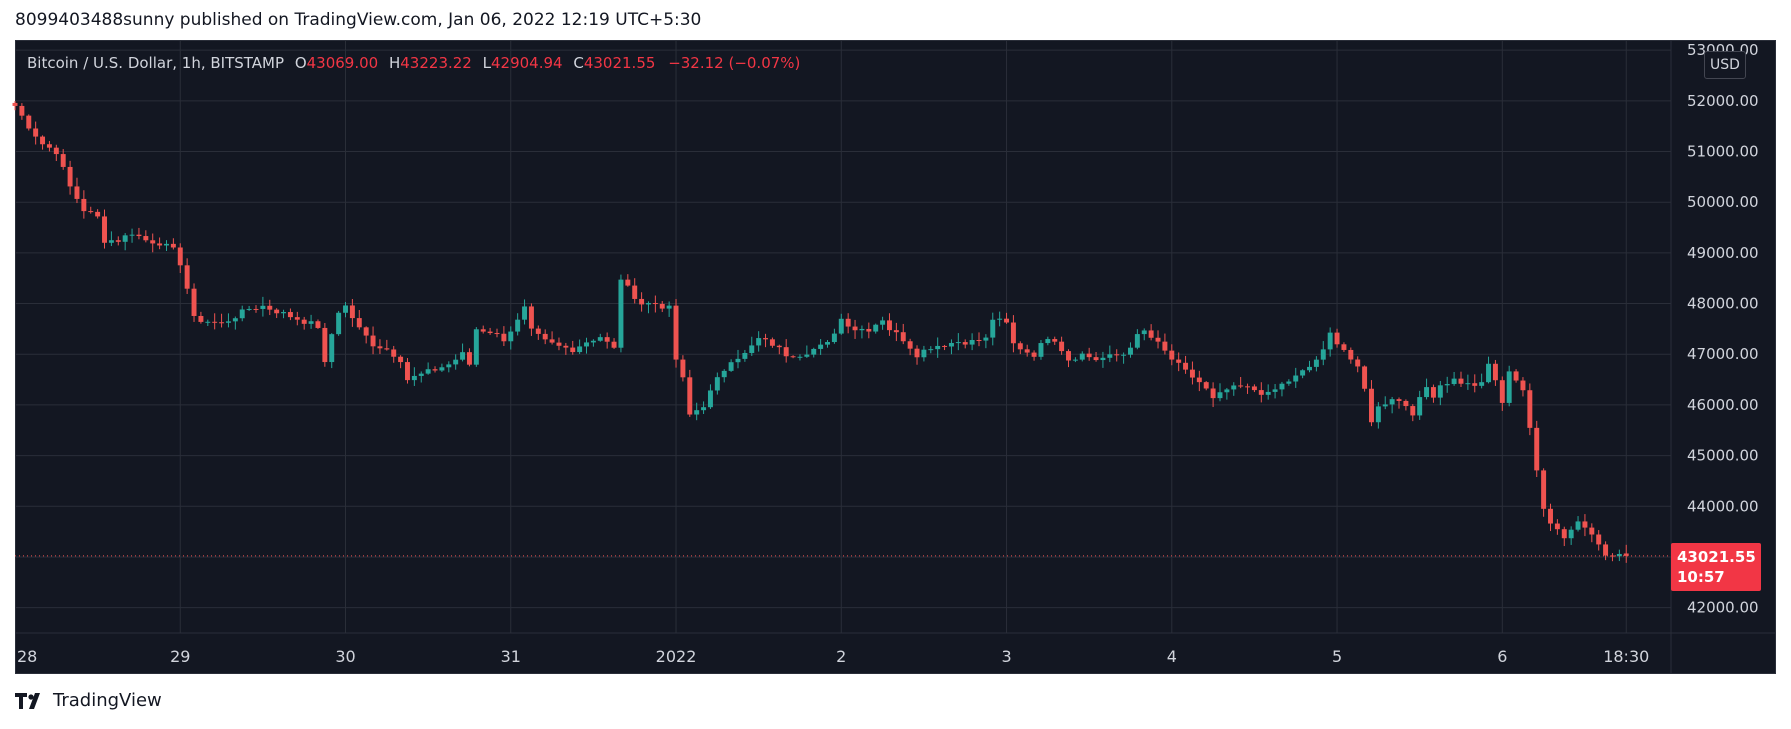 Image resolution: width=1791 pixels, height=729 pixels. What do you see at coordinates (734, 63) in the screenshot?
I see `change-value: −32.12 (−0.07%)` at bounding box center [734, 63].